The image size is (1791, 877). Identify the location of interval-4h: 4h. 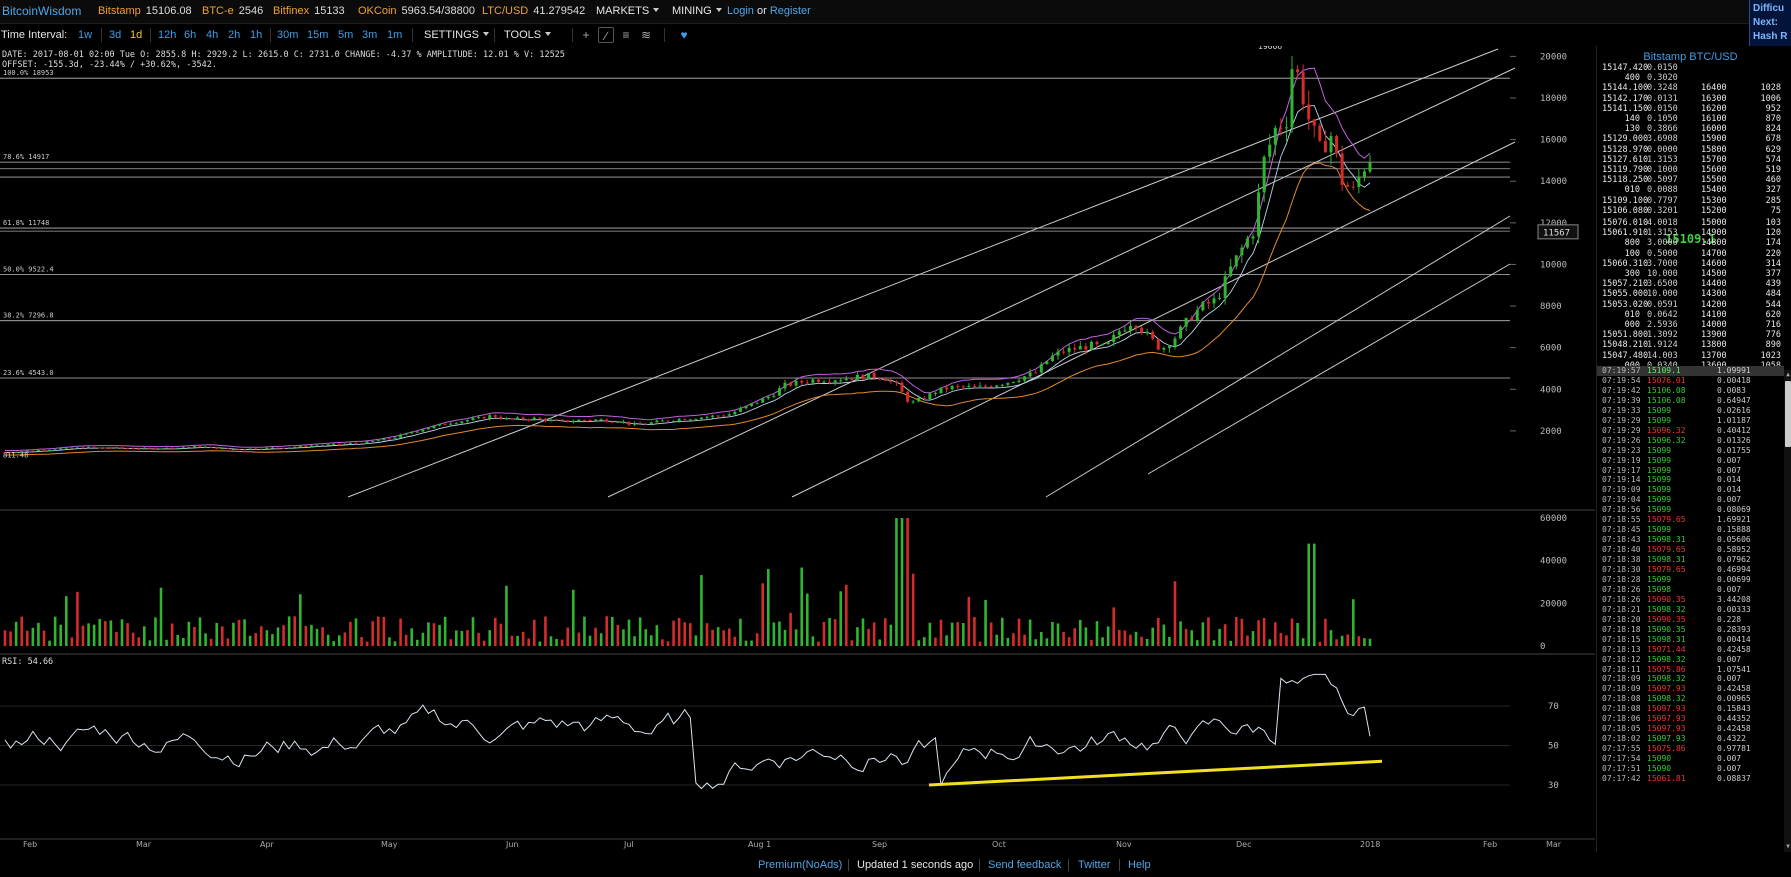
(212, 35).